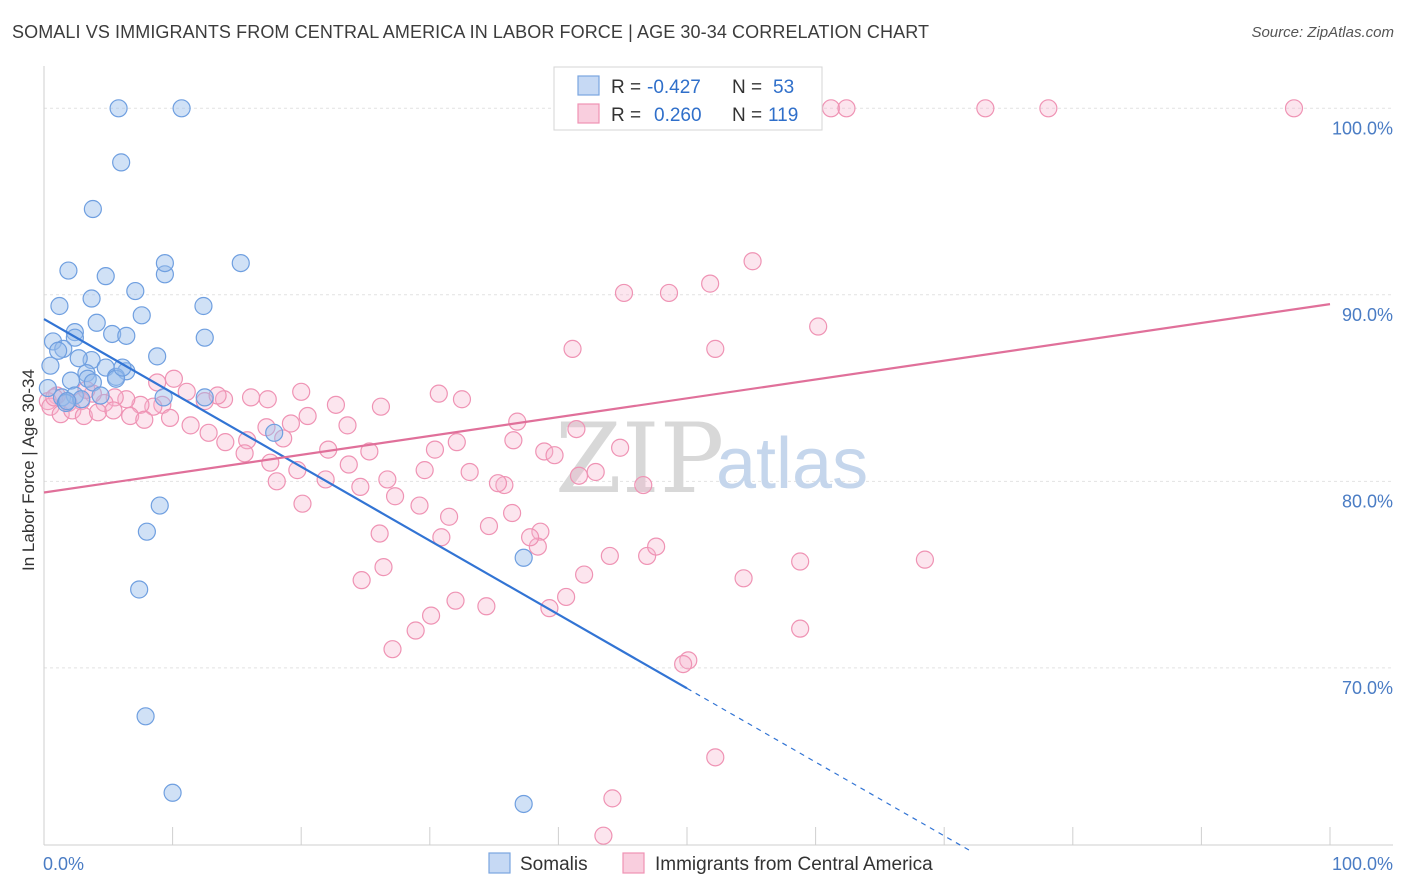 The height and width of the screenshot is (892, 1406). What do you see at coordinates (678, 115) in the screenshot?
I see `legend-r-value-2: 0.260` at bounding box center [678, 115].